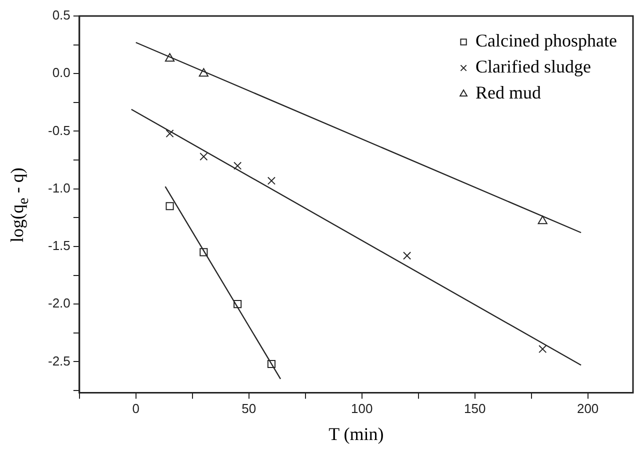 This screenshot has width=639, height=460. I want to click on y-tick-label: -0.5, so click(59, 130).